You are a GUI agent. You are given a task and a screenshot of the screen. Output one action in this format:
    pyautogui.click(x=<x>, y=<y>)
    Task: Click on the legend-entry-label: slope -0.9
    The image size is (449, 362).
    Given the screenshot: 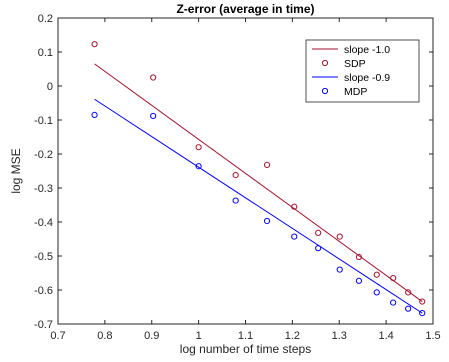 What is the action you would take?
    pyautogui.click(x=367, y=78)
    